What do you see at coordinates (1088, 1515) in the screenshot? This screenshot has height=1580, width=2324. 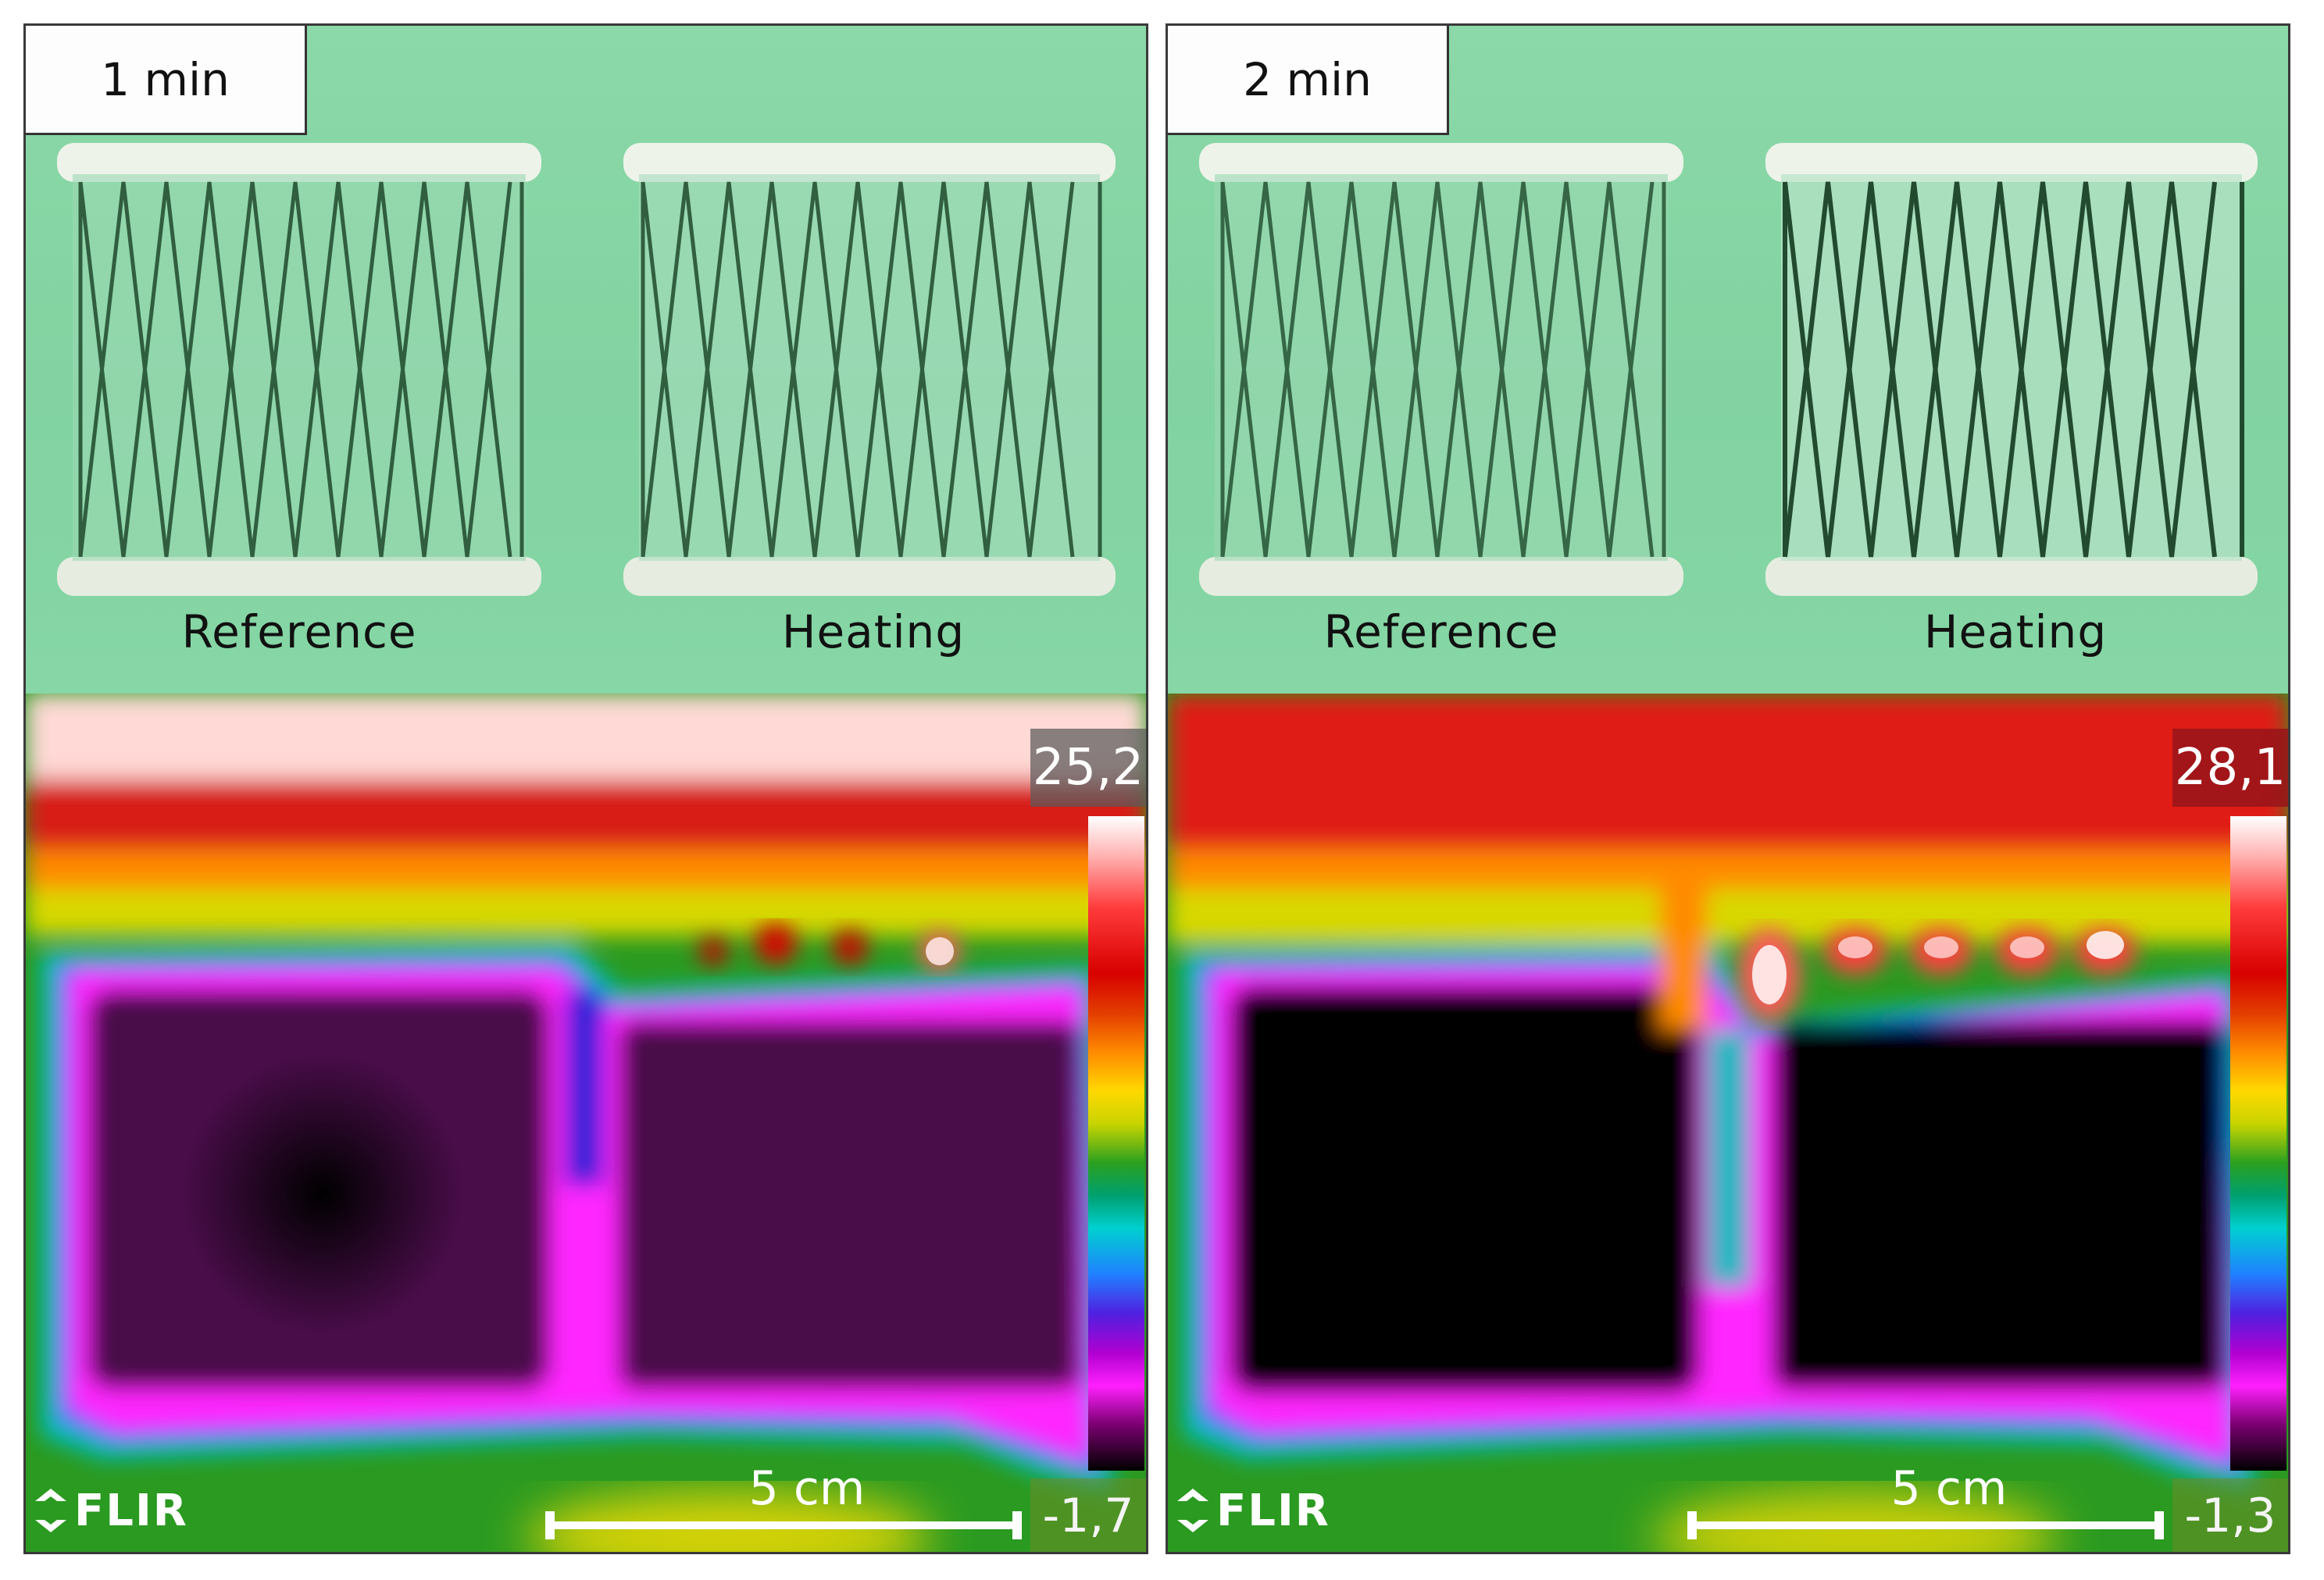 I see `scale-min-value: -1,7` at bounding box center [1088, 1515].